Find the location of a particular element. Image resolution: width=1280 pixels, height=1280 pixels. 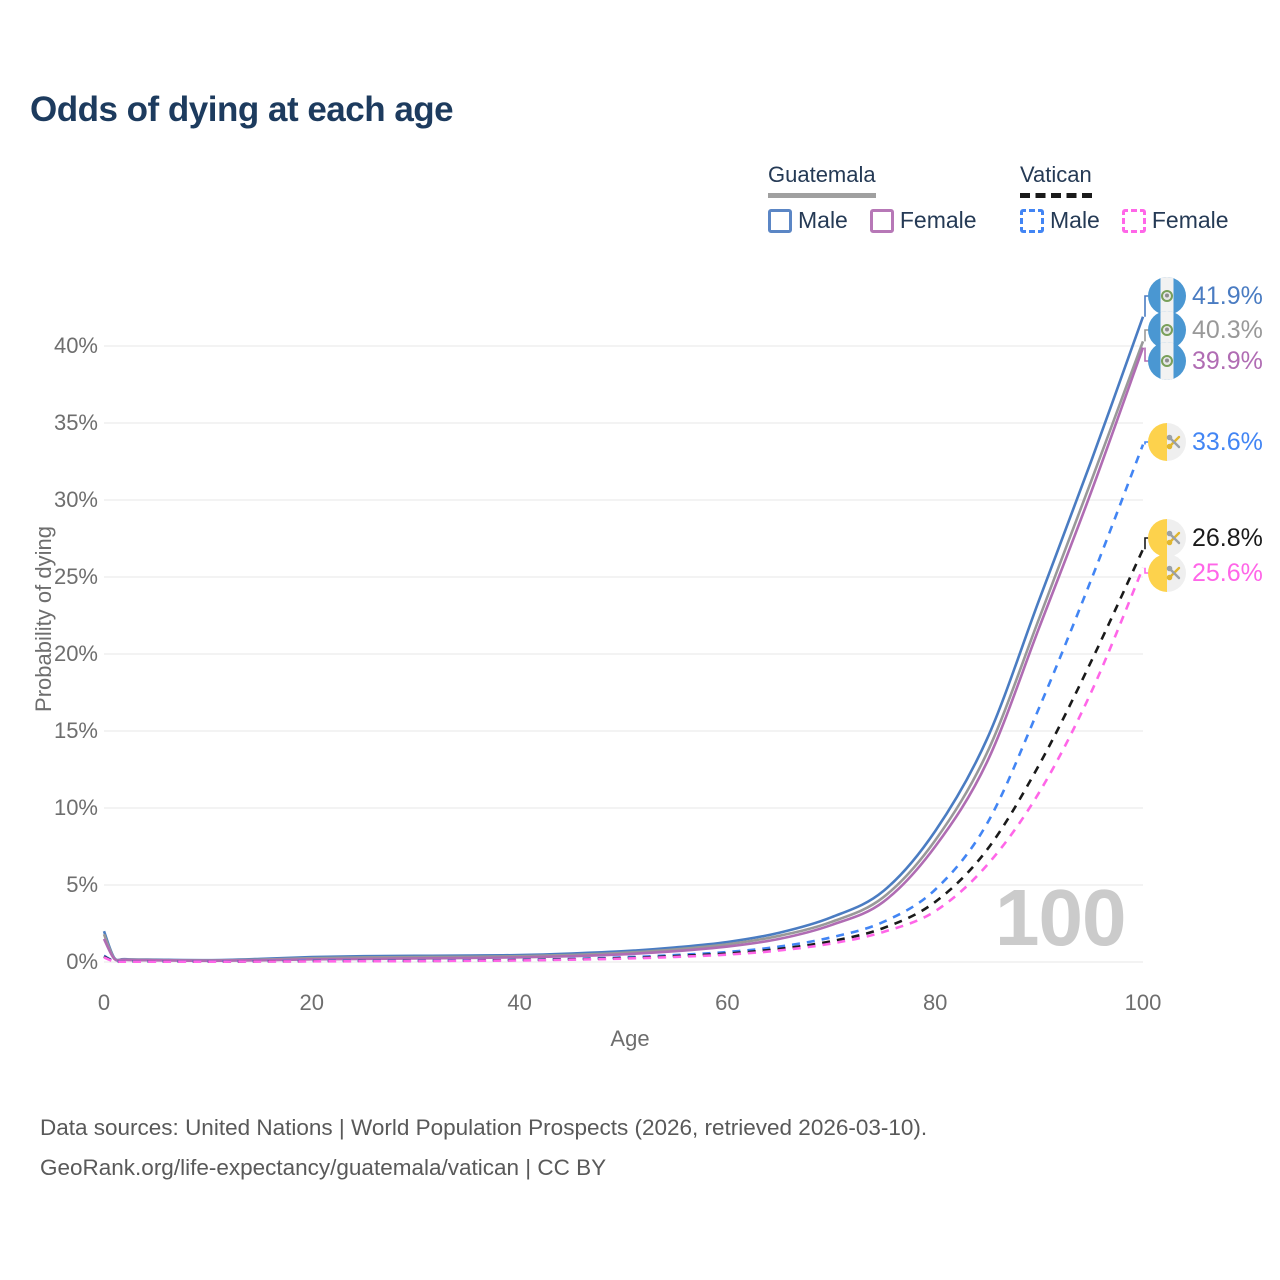

x-tick-label: 80 is located at coordinates (935, 1002).